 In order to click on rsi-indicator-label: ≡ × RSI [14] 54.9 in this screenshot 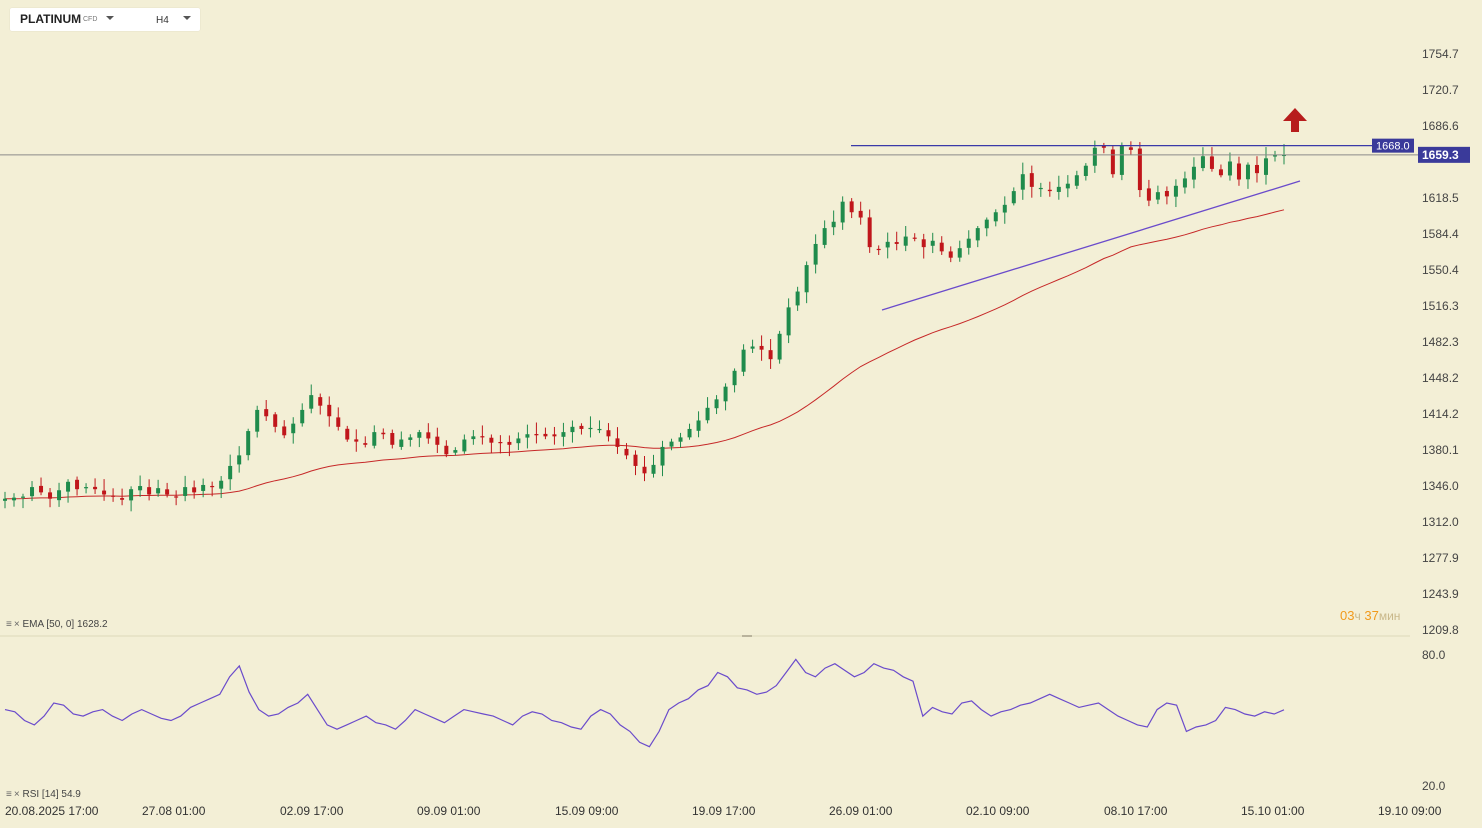, I will do `click(43, 794)`.